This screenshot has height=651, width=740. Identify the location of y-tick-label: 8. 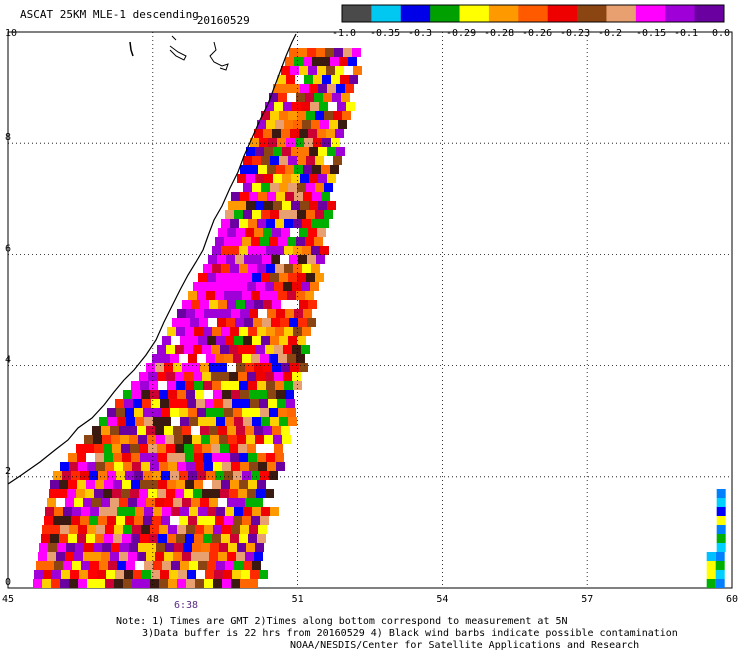
(8, 137).